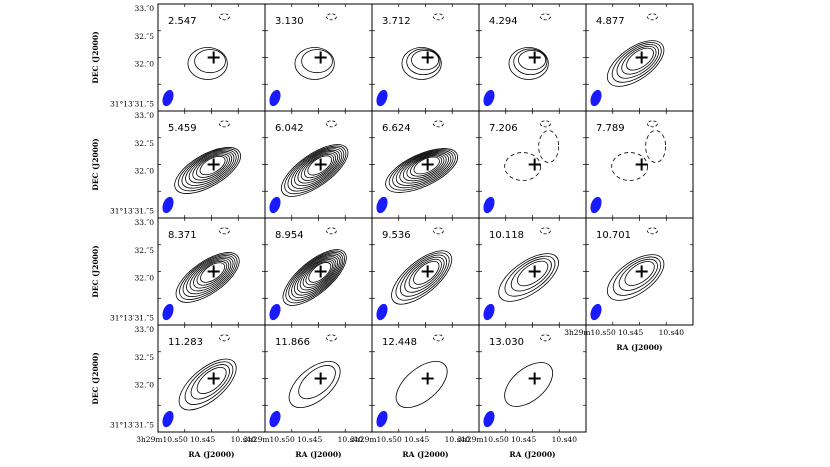 The width and height of the screenshot is (830, 467). I want to click on y-axis-label: DEC (J2000), so click(95, 57).